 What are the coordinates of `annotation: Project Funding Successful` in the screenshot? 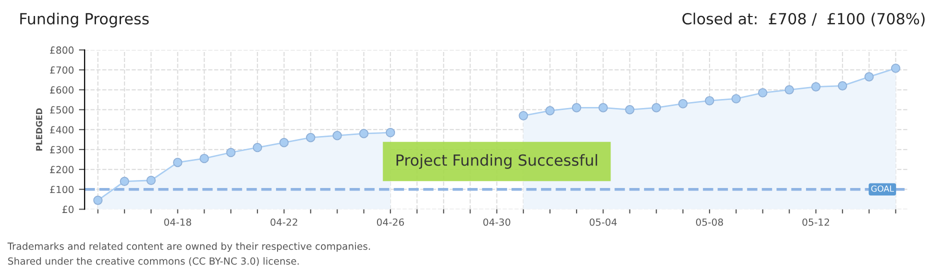 It's located at (497, 161).